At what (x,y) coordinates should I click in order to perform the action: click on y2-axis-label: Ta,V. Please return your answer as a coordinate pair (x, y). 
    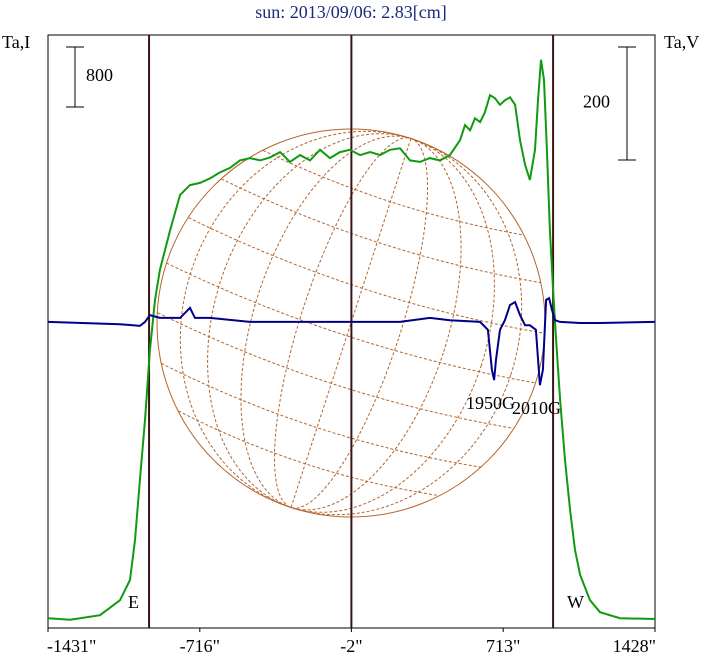
    Looking at the image, I should click on (681, 42).